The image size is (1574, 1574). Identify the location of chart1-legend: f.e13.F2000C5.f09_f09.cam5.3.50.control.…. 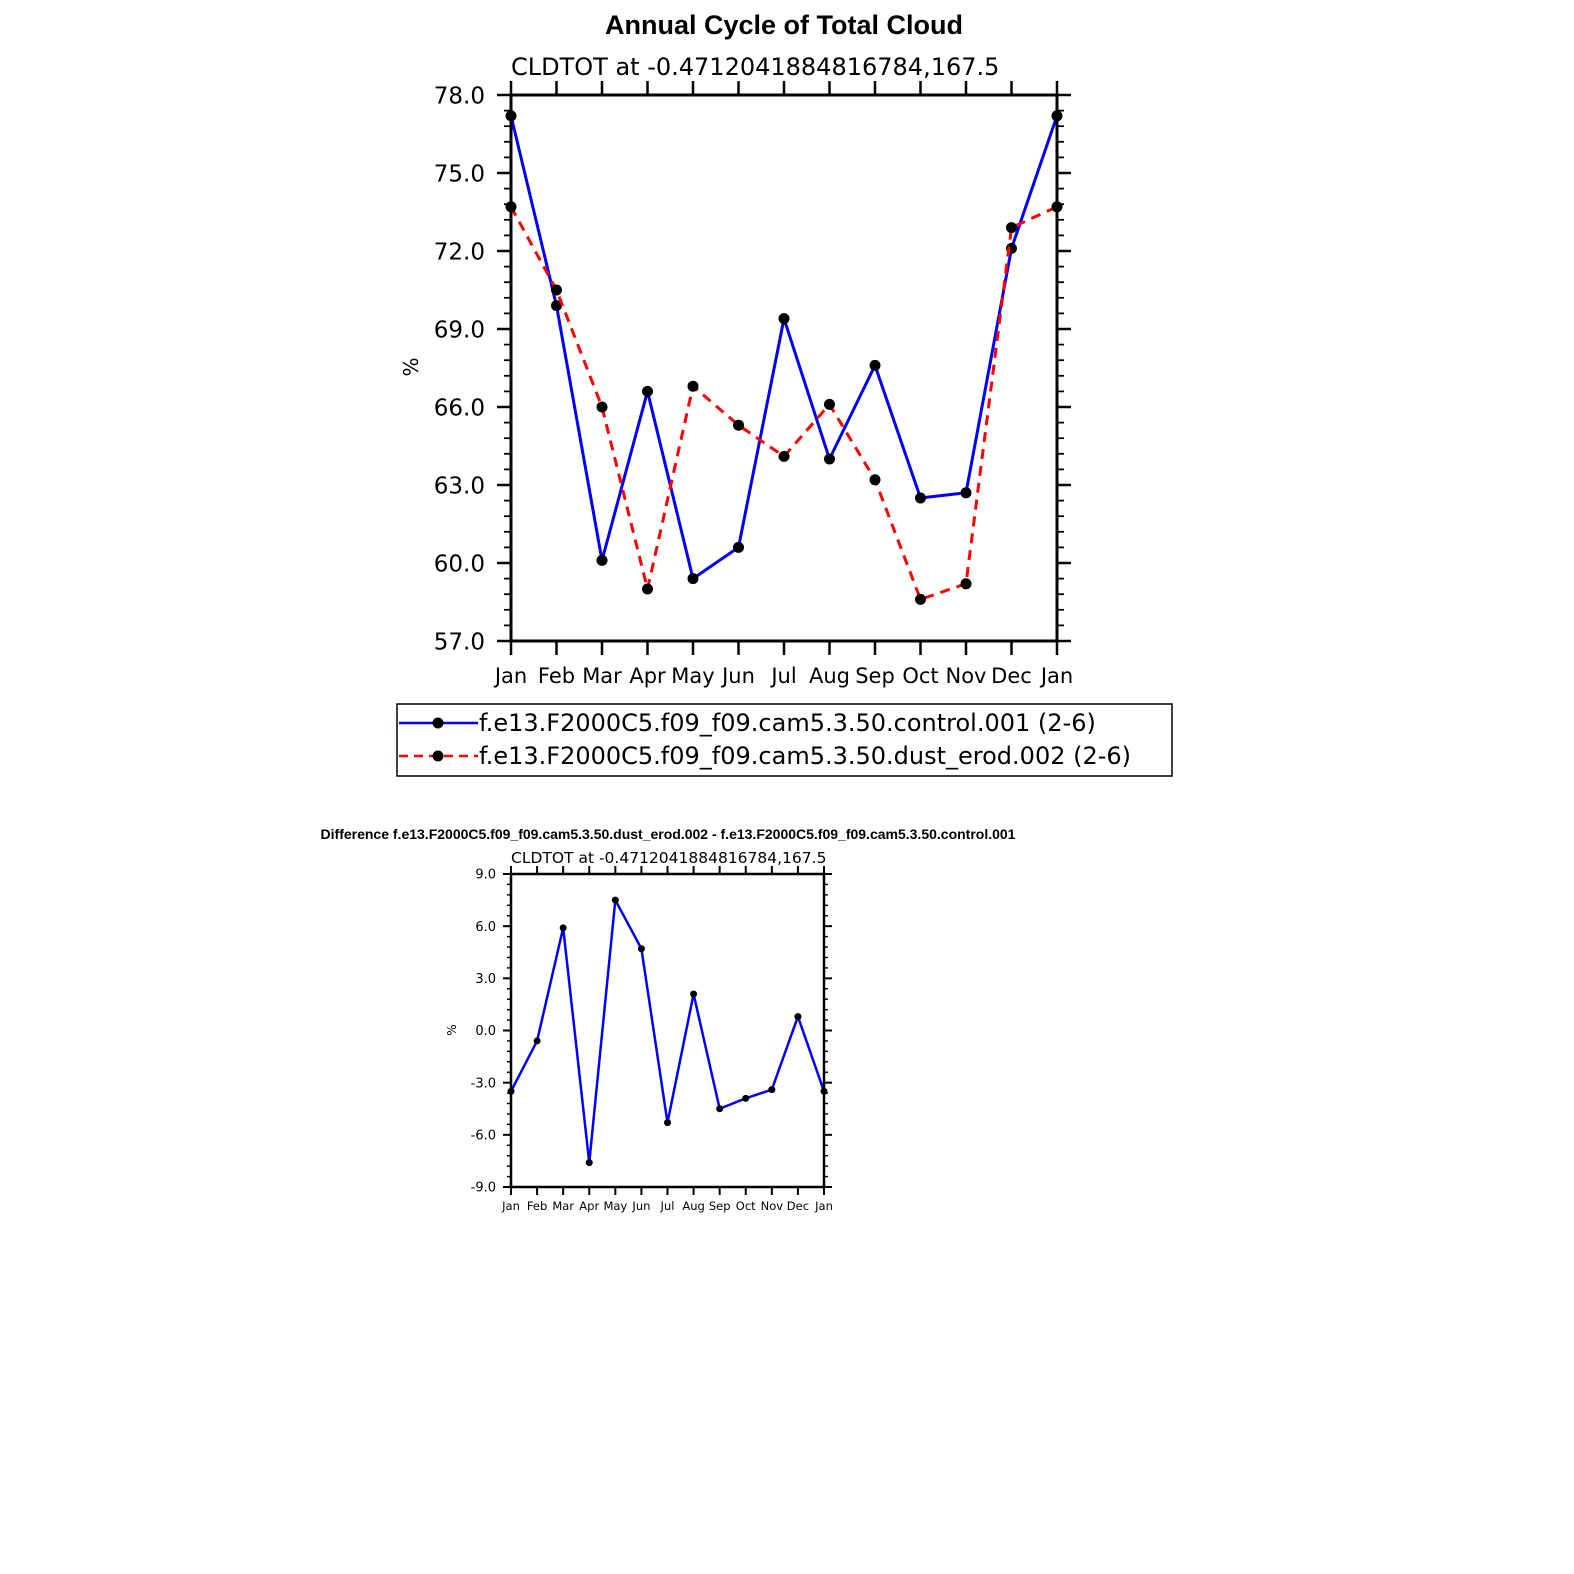
(784, 740).